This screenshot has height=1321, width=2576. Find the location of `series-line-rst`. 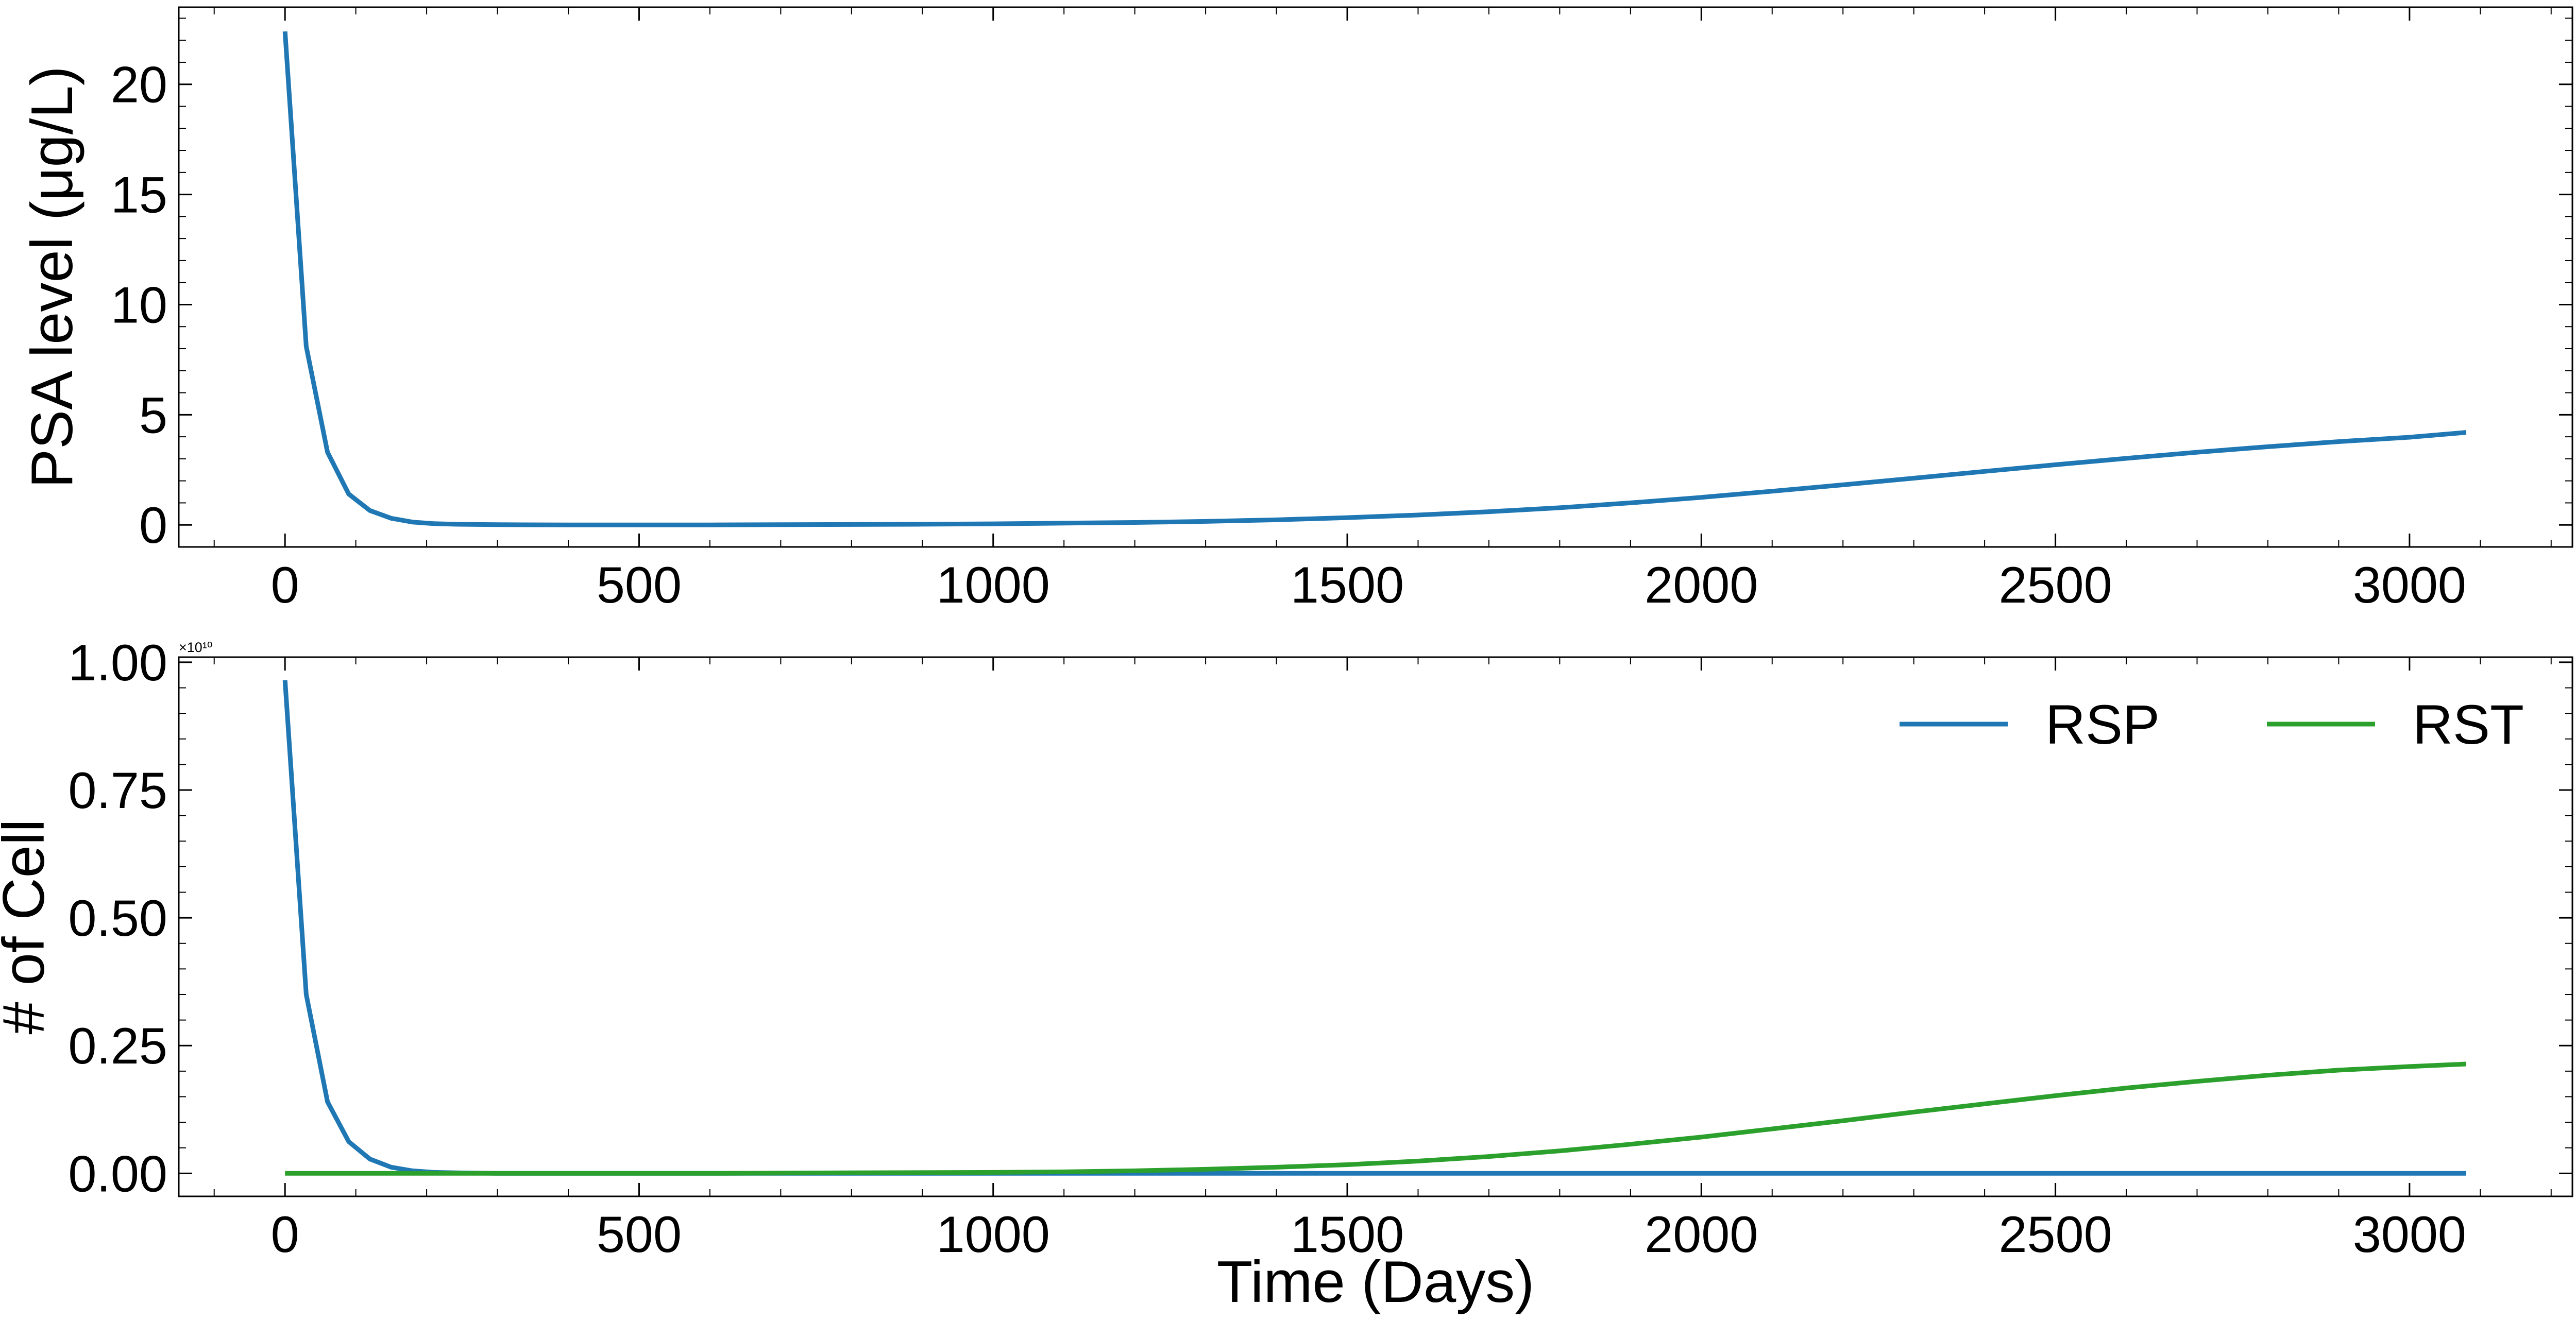

series-line-rst is located at coordinates (1376, 1118).